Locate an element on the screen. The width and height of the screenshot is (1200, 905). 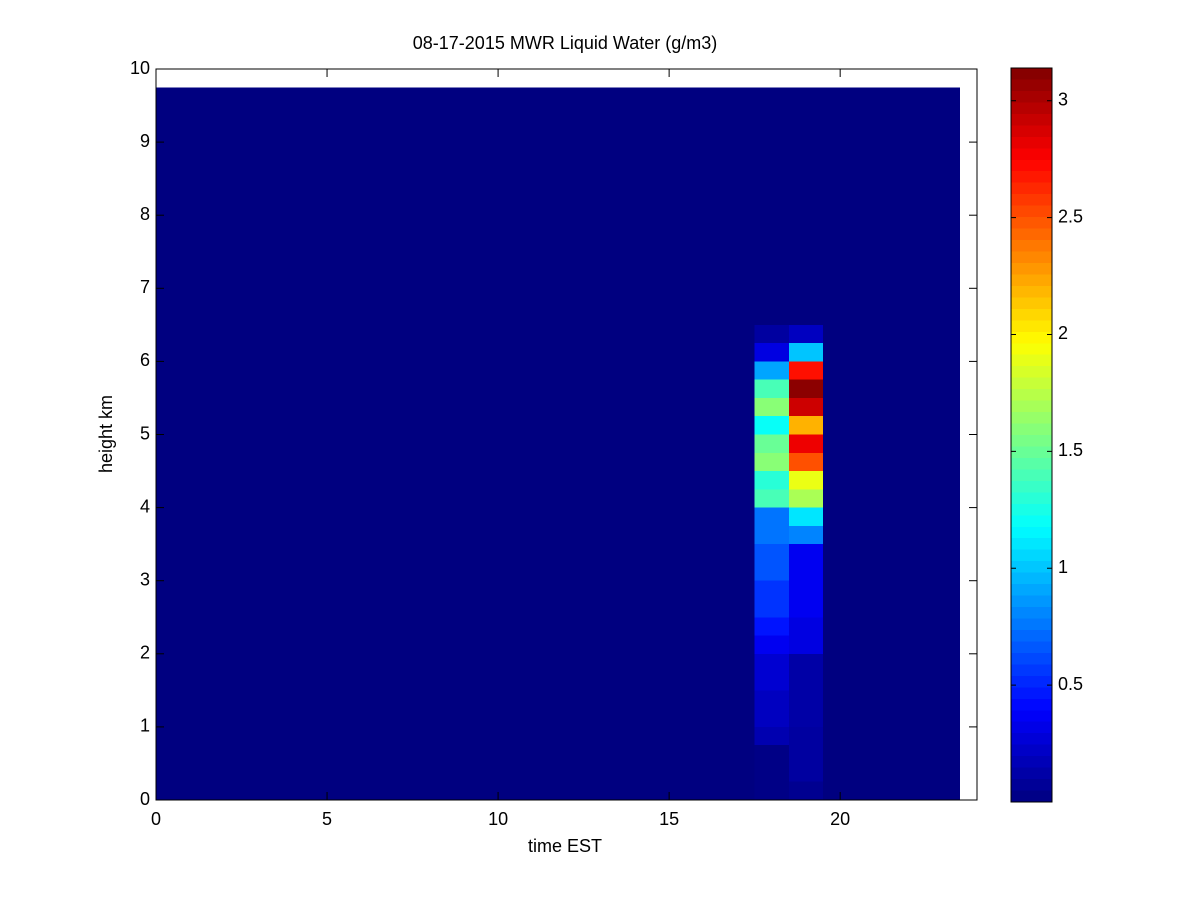
colorbar-box is located at coordinates (1031, 435).